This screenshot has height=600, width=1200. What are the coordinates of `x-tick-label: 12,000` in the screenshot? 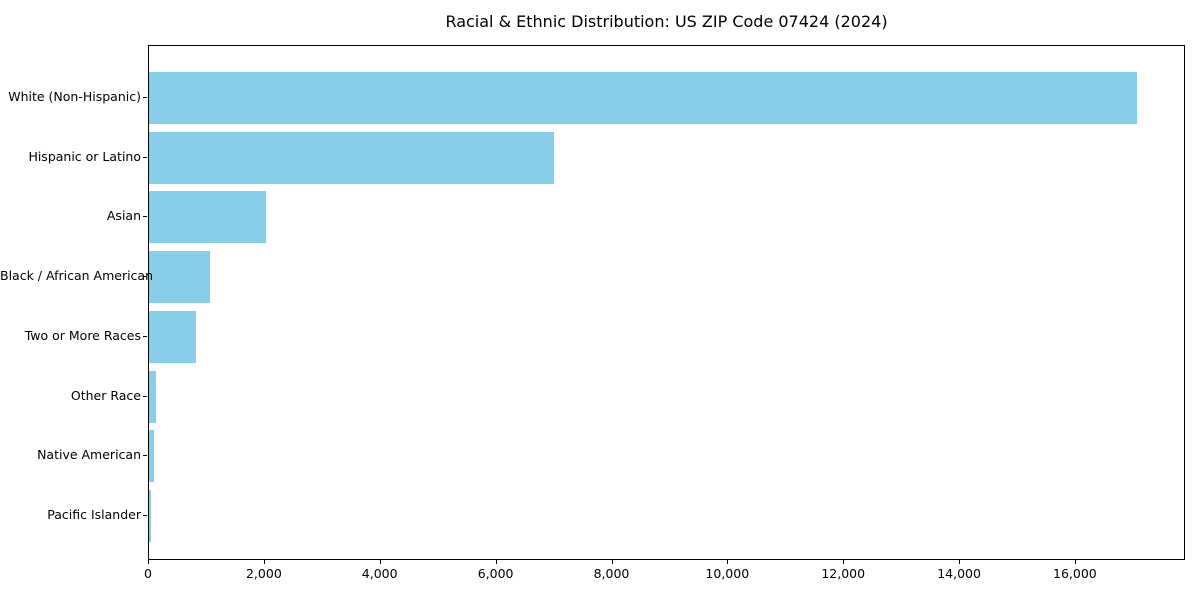 It's located at (843, 573).